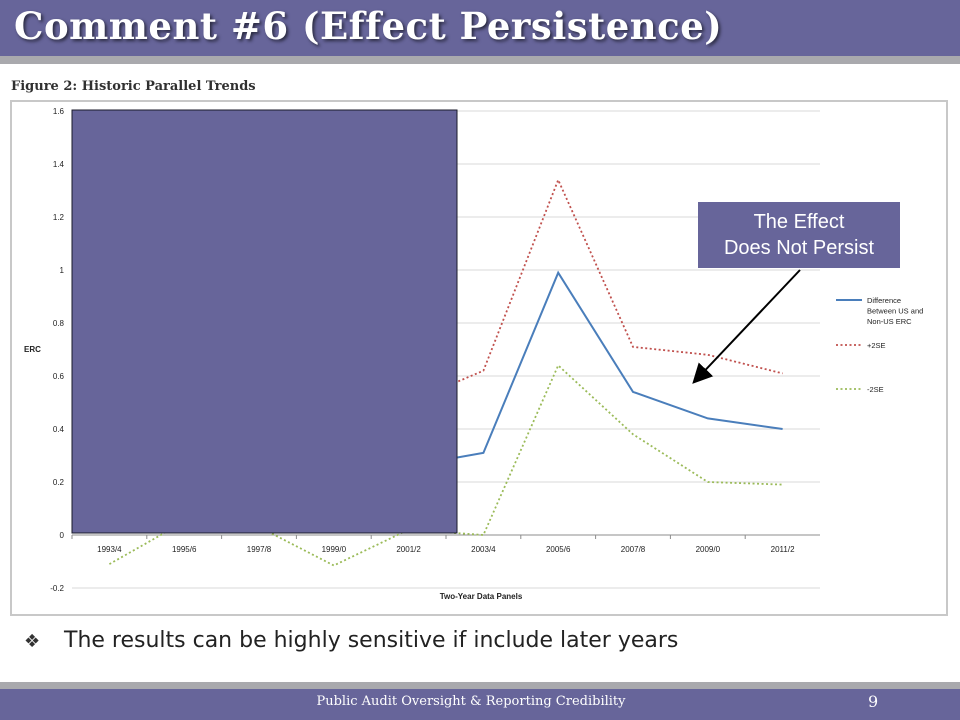 This screenshot has width=960, height=720. I want to click on y-axis-label: ERC, so click(32, 349).